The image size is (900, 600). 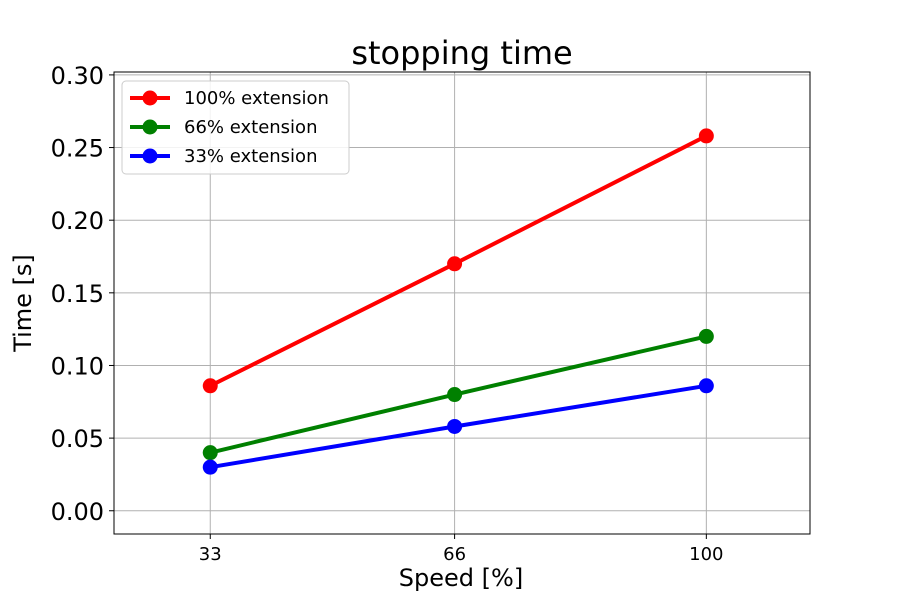 What do you see at coordinates (77, 294) in the screenshot?
I see `y-tick-label: 0.15` at bounding box center [77, 294].